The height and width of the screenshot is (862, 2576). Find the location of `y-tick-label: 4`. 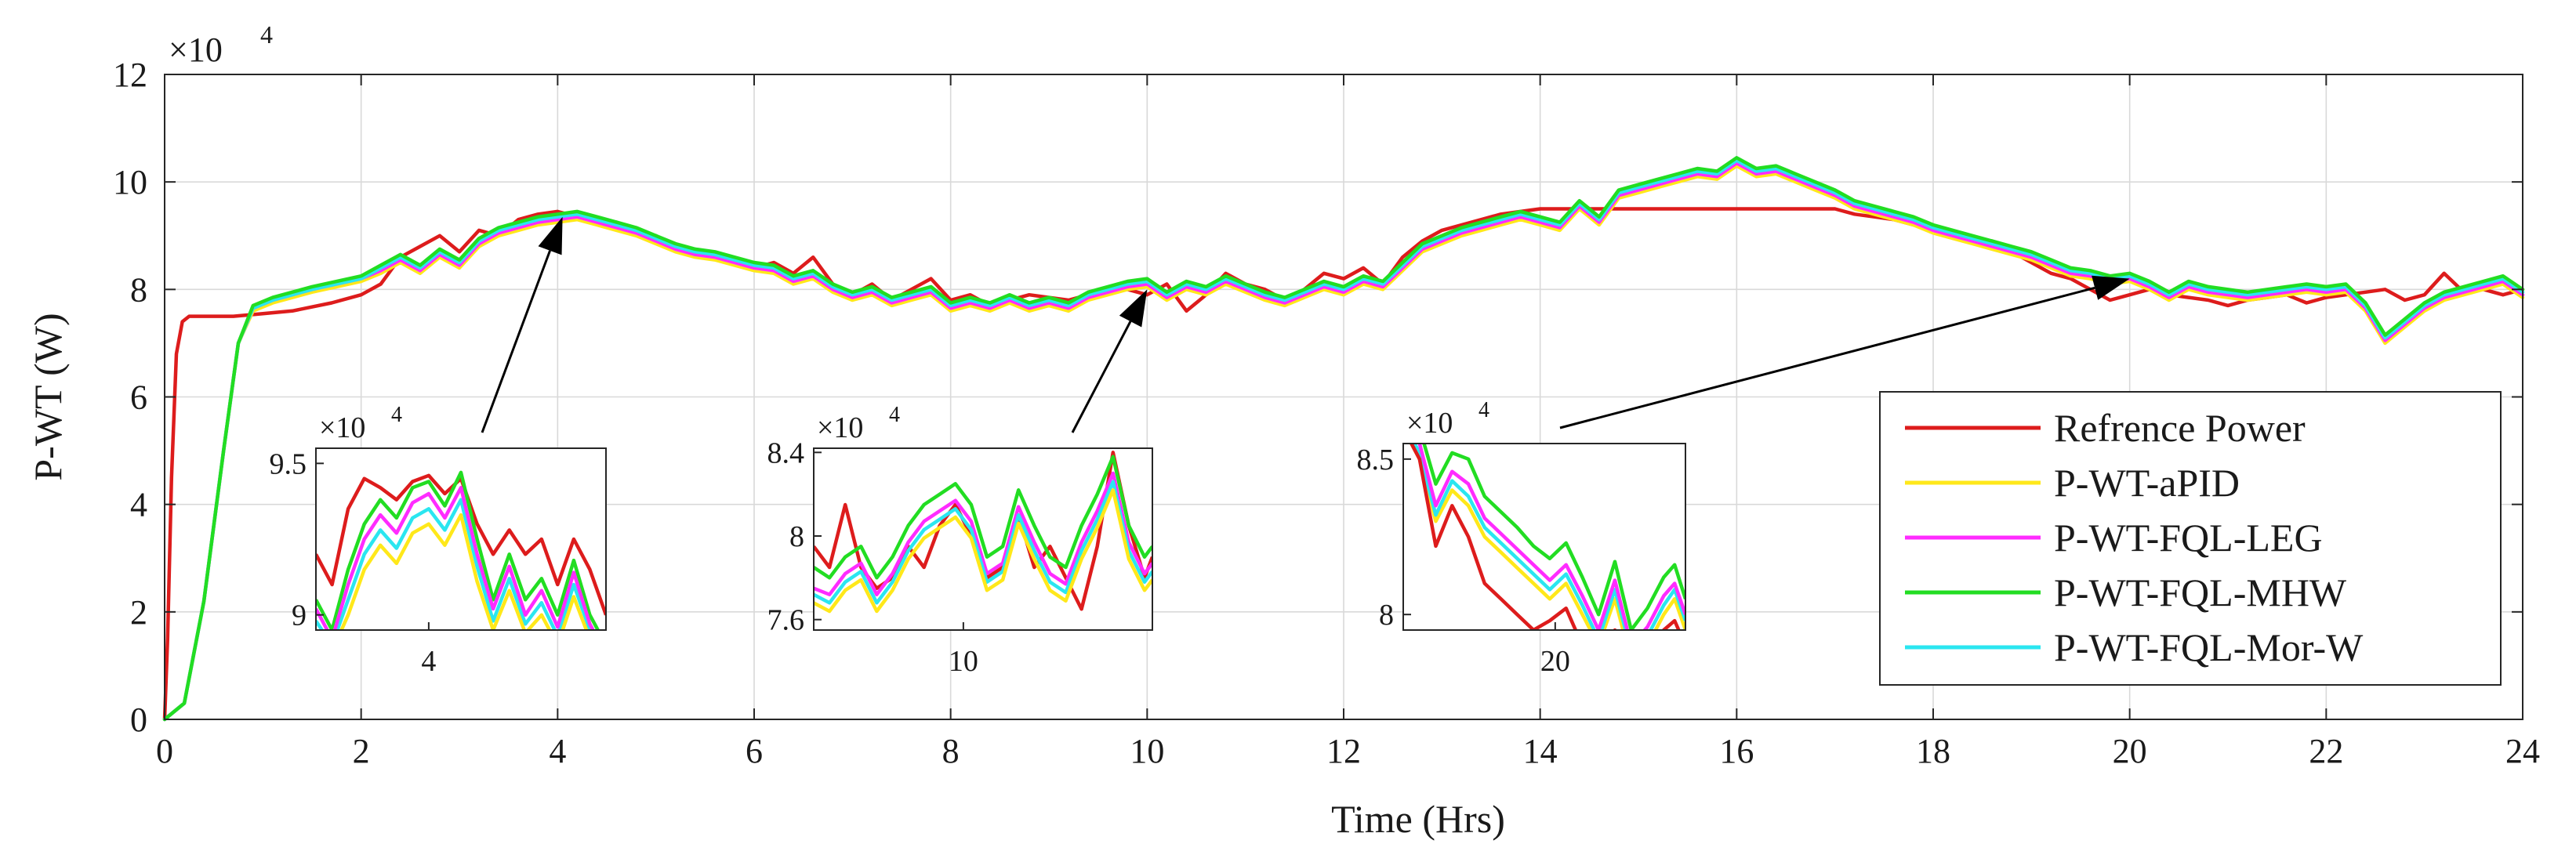

y-tick-label: 4 is located at coordinates (139, 505).